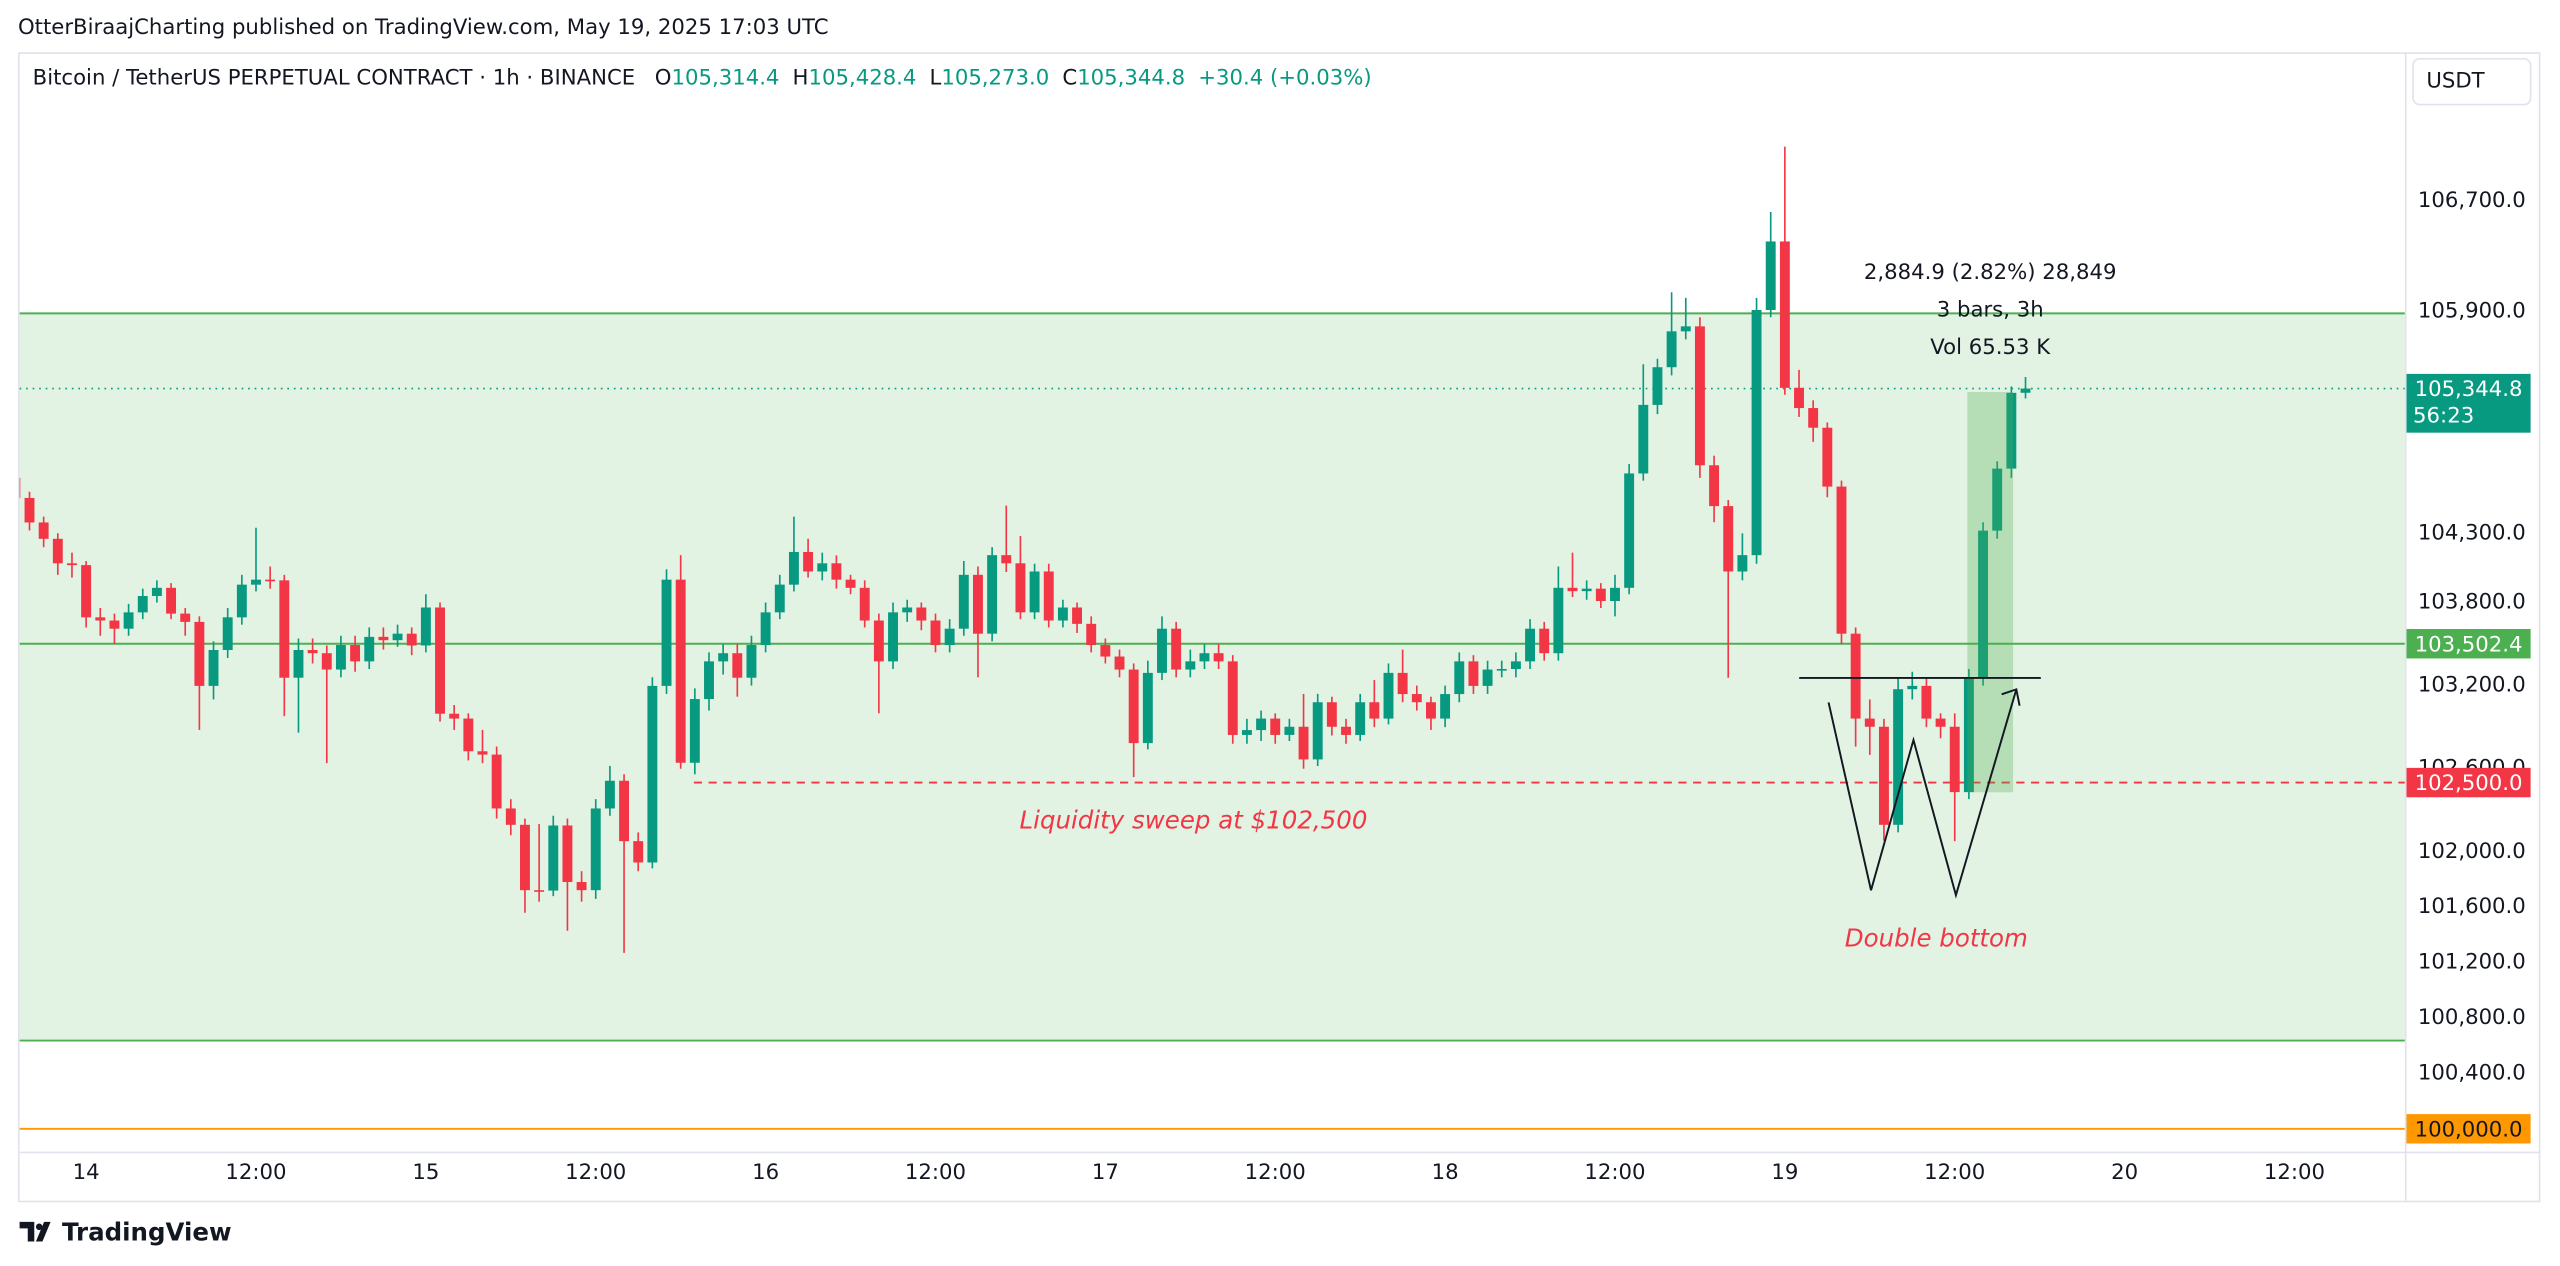  I want to click on ohlc-value: 105,273.0, so click(995, 77).